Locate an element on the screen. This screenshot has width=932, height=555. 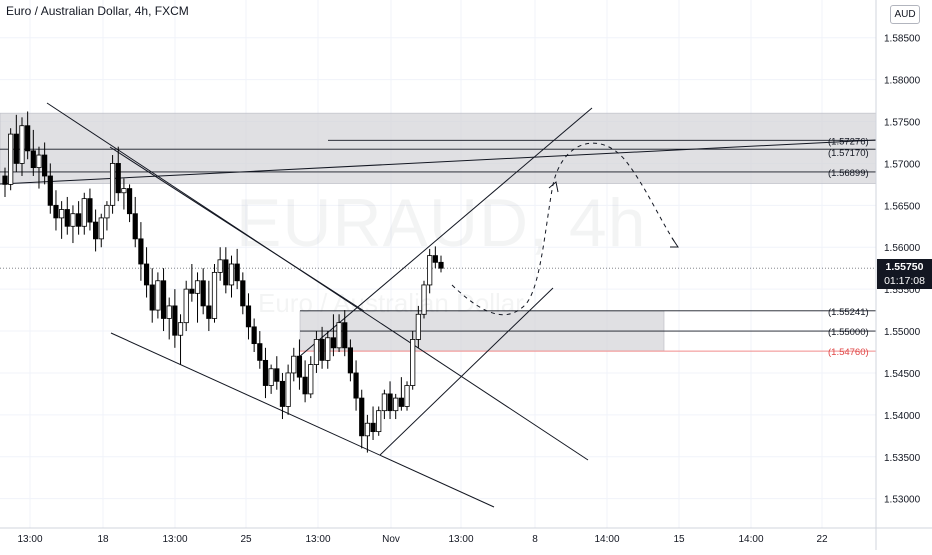
y-tick-label: 1.53000 is located at coordinates (902, 500).